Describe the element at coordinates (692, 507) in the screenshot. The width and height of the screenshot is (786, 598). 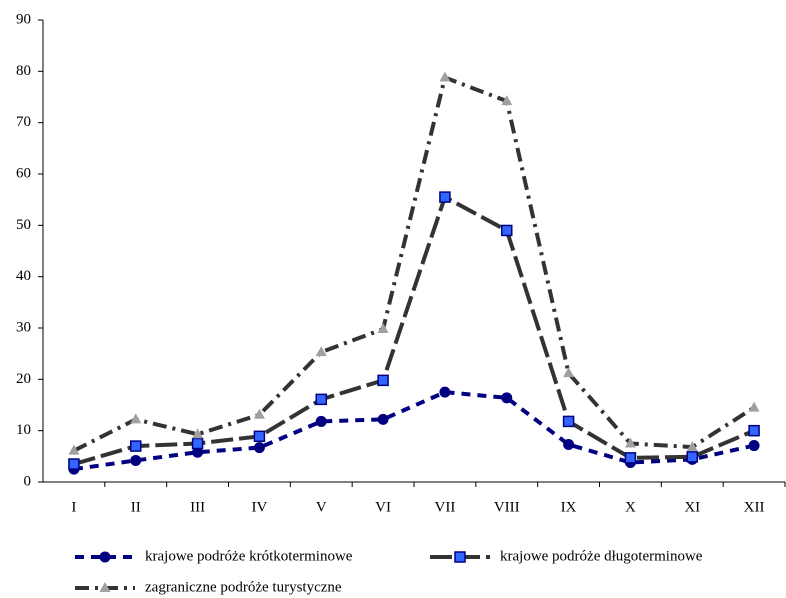
I see `x-tick-label: XI` at that location.